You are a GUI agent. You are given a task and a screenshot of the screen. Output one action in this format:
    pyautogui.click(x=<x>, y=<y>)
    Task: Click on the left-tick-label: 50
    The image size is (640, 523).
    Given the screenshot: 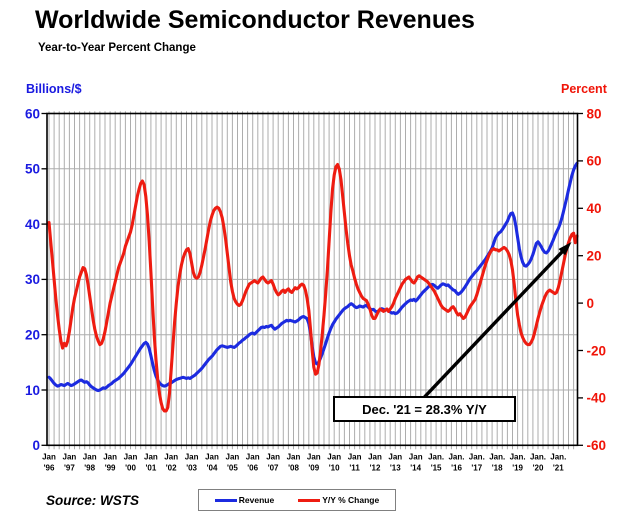 What is the action you would take?
    pyautogui.click(x=32, y=169)
    